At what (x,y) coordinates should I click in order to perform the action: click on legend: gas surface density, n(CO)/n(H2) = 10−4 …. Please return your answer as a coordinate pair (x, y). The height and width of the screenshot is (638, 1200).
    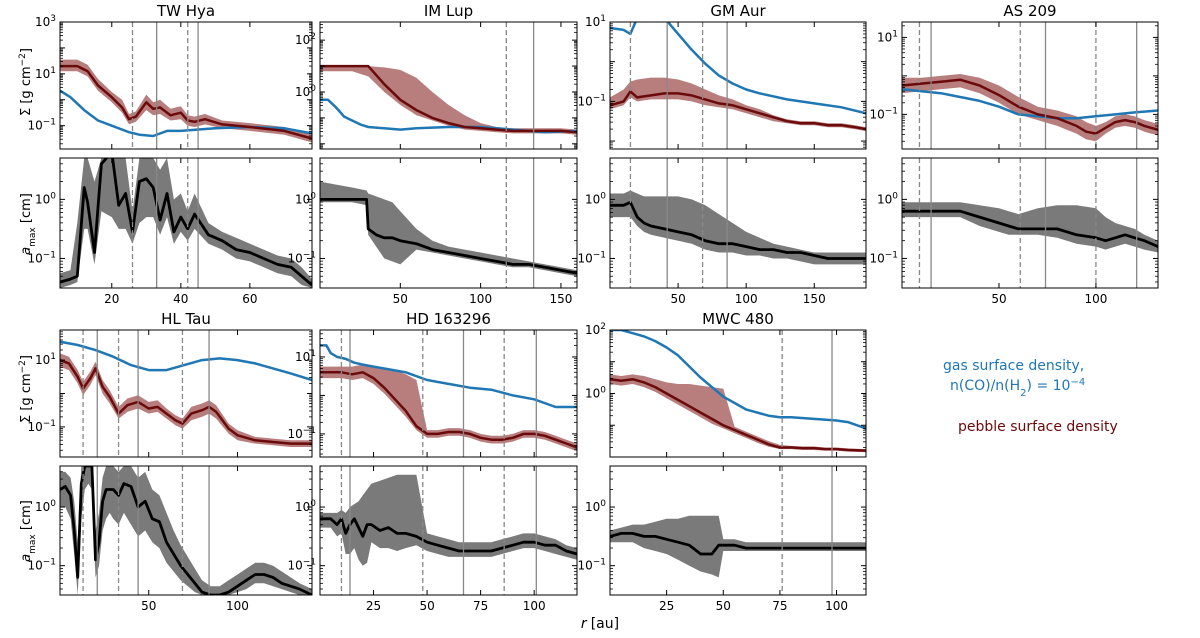
    Looking at the image, I should click on (1030, 396).